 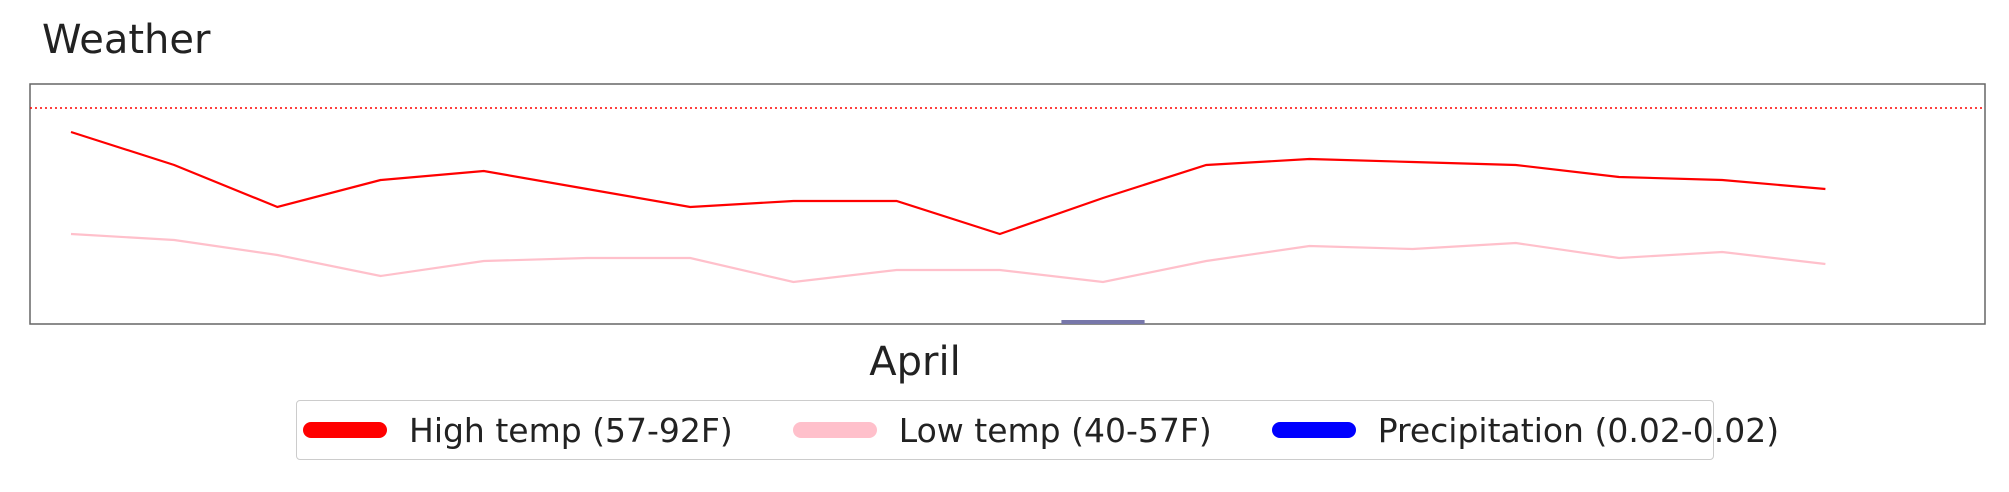 I want to click on legend-swatch-precipitation, so click(x=1313, y=430).